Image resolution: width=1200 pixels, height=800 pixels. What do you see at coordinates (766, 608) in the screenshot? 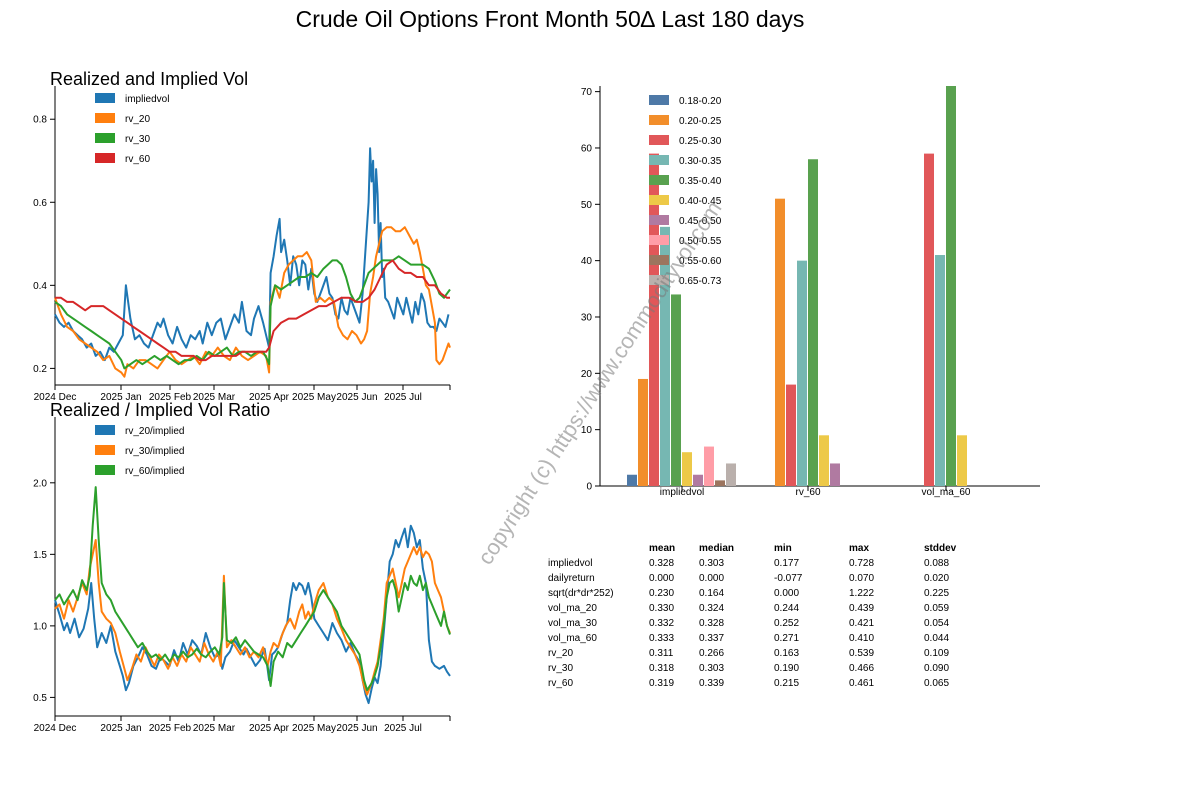
I see `stats-row: vol_ma_20 0.330 0.324 0.244 0.439 0.059` at bounding box center [766, 608].